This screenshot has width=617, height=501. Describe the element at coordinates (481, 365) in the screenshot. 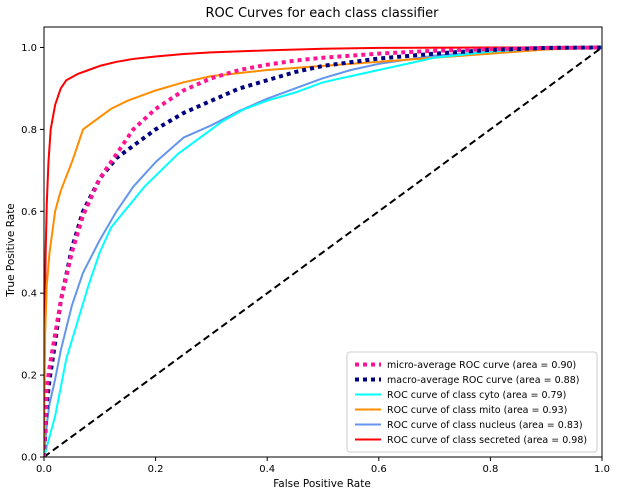

I see `legend-entry-label: micro-average ROC curve (area = 0.90)` at that location.